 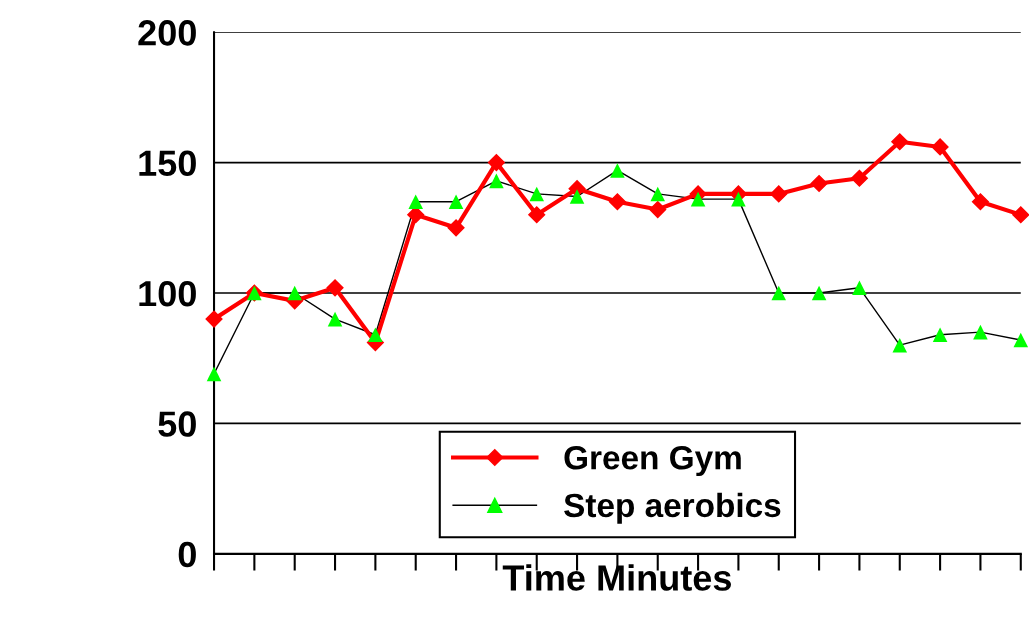 What do you see at coordinates (672, 508) in the screenshot?
I see `legend-label: Step aerobics` at bounding box center [672, 508].